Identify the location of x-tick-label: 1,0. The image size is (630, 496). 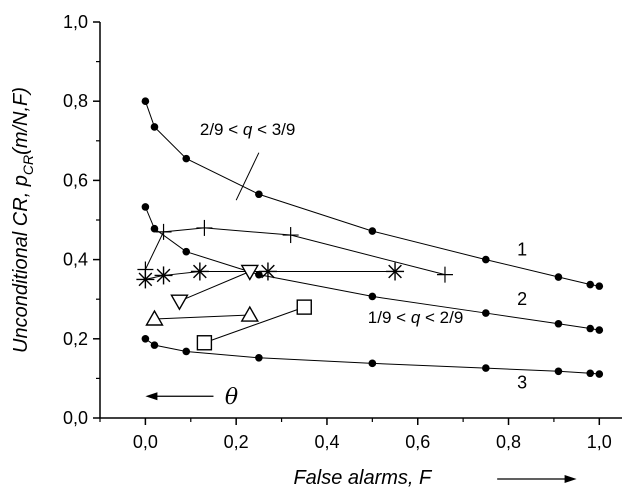
(599, 442).